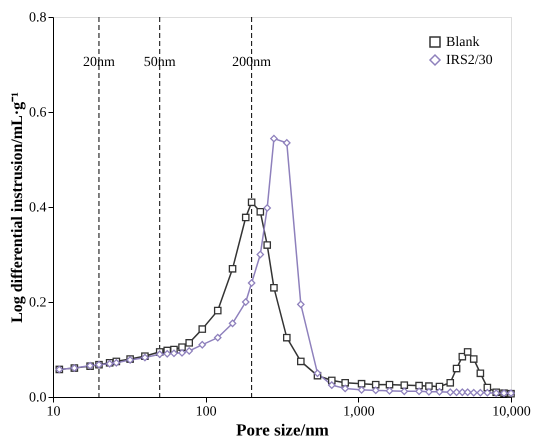  Describe the element at coordinates (160, 62) in the screenshot. I see `ref-line-label: 50nm` at that location.